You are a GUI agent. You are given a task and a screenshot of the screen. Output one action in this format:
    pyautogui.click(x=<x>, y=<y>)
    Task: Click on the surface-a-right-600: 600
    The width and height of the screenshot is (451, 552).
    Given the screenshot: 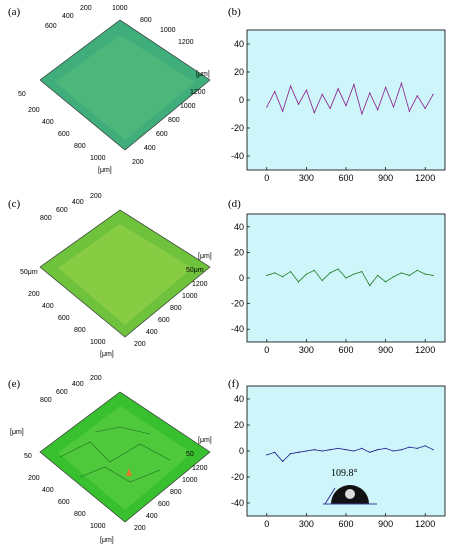 What is the action you would take?
    pyautogui.click(x=162, y=134)
    